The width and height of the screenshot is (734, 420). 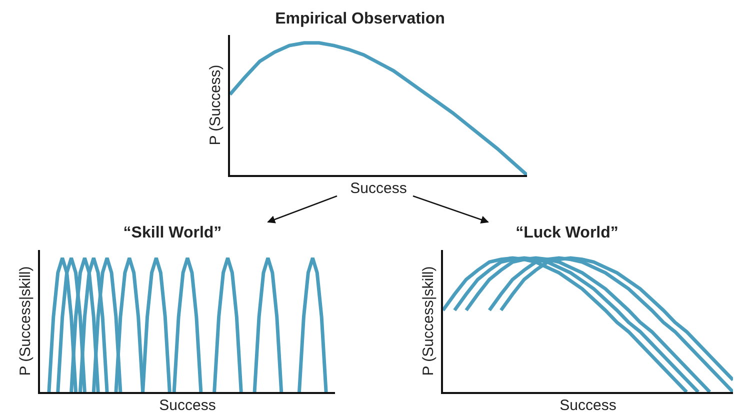 What do you see at coordinates (567, 233) in the screenshot?
I see `chart-title: “Luck World”` at bounding box center [567, 233].